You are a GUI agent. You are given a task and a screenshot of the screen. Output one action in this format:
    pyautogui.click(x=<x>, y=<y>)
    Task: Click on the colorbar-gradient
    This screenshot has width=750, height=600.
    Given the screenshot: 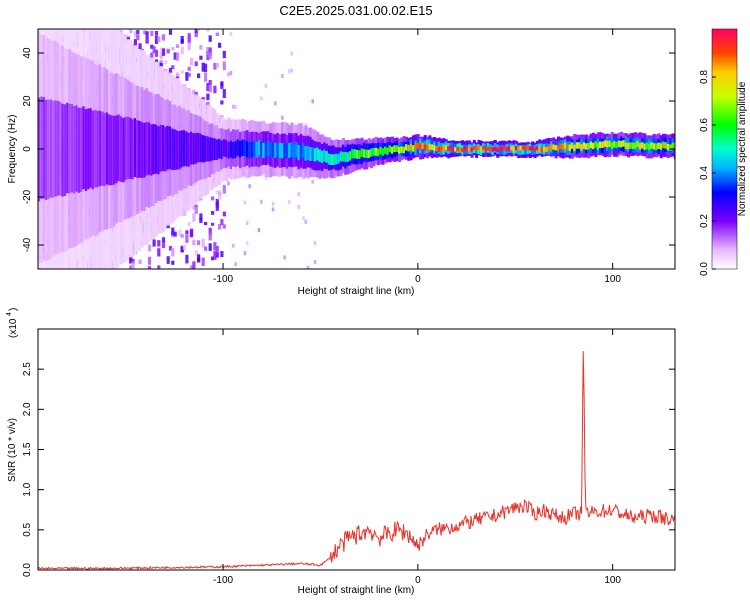 What is the action you would take?
    pyautogui.click(x=724, y=149)
    